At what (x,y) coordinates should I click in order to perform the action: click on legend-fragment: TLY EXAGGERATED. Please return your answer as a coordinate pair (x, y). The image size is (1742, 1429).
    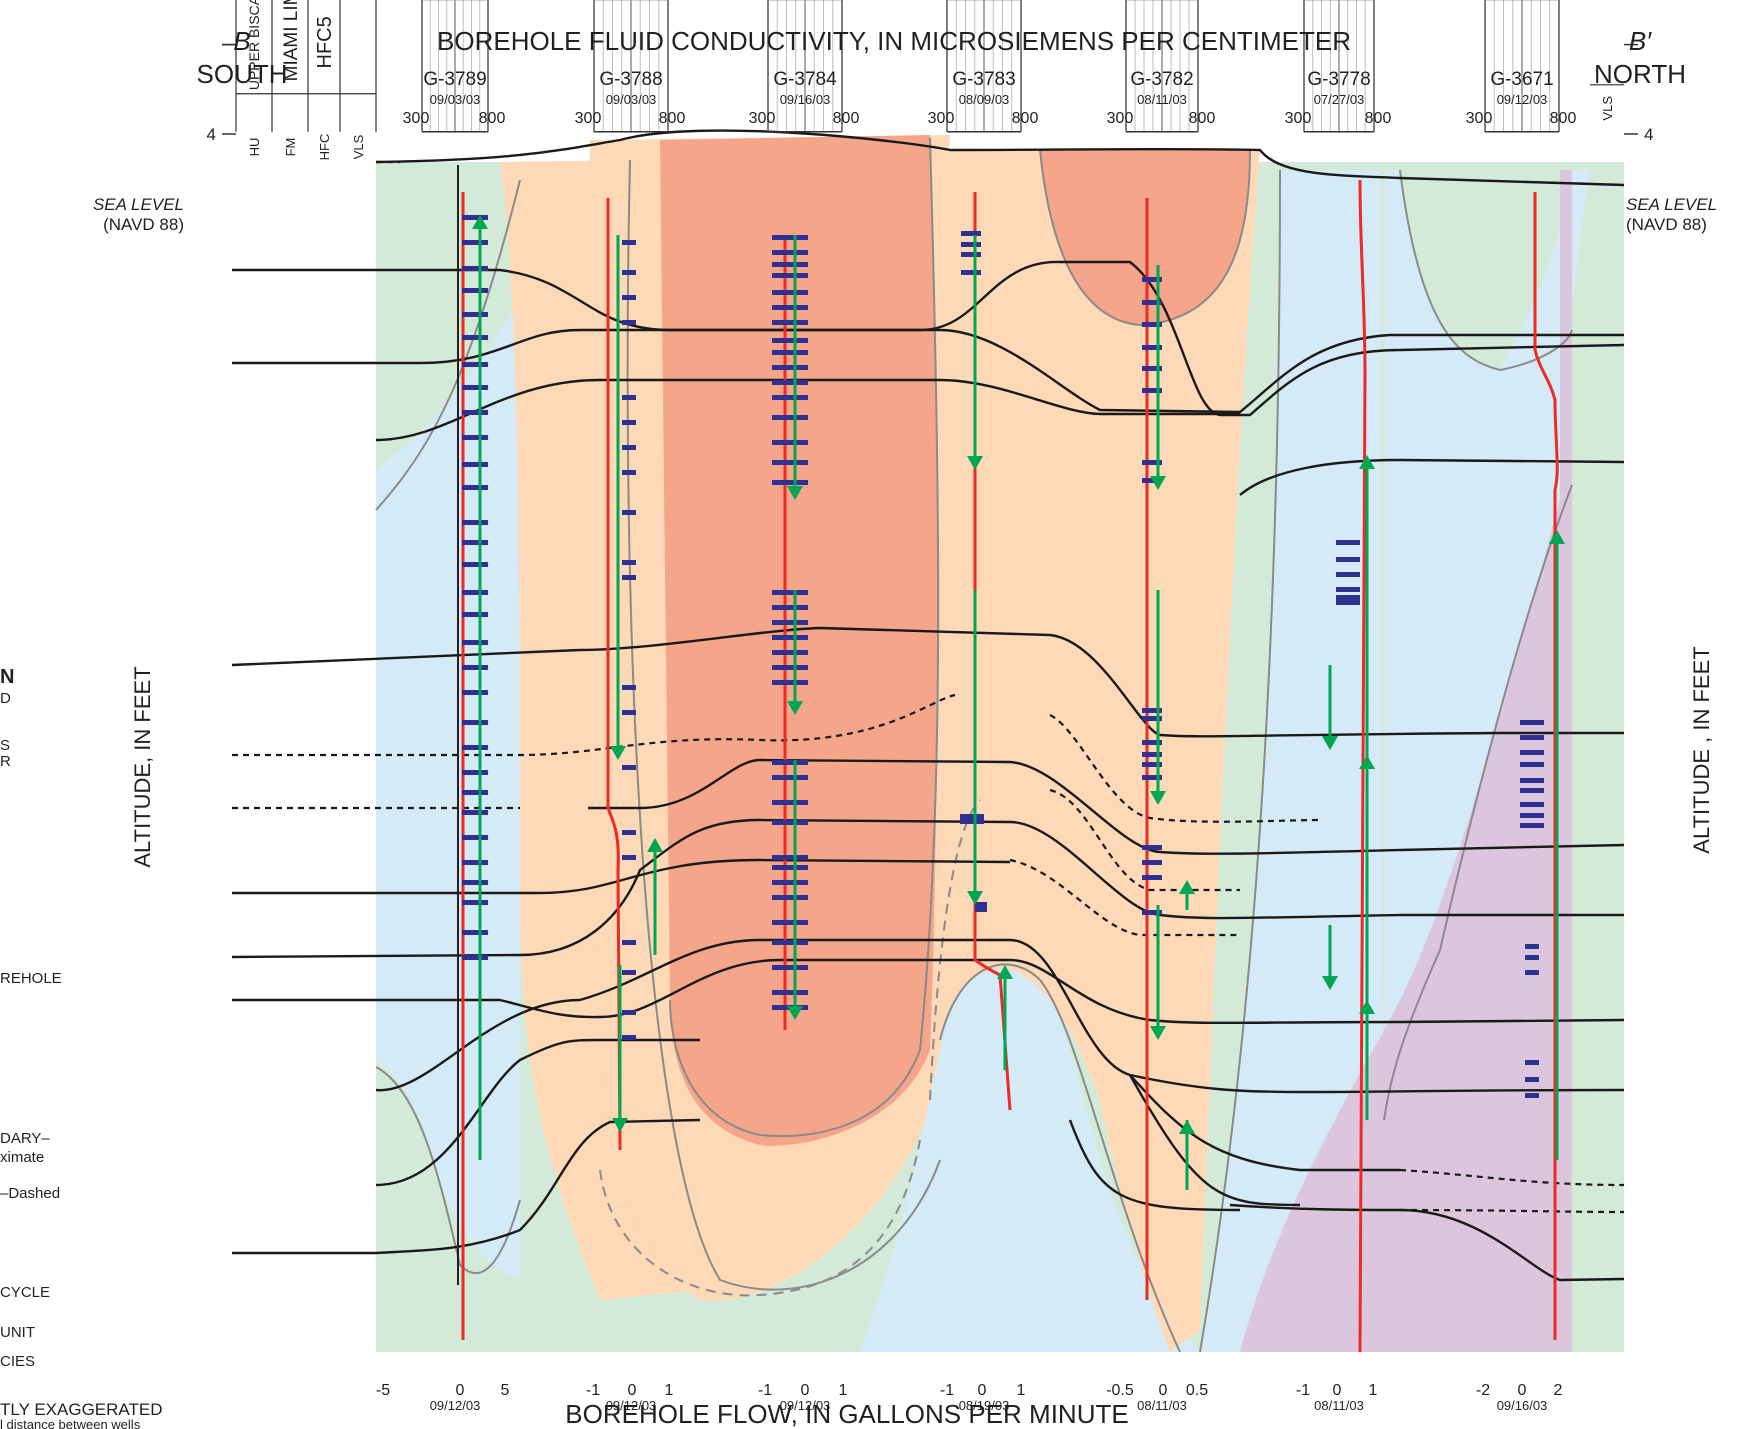
    Looking at the image, I should click on (81, 1409).